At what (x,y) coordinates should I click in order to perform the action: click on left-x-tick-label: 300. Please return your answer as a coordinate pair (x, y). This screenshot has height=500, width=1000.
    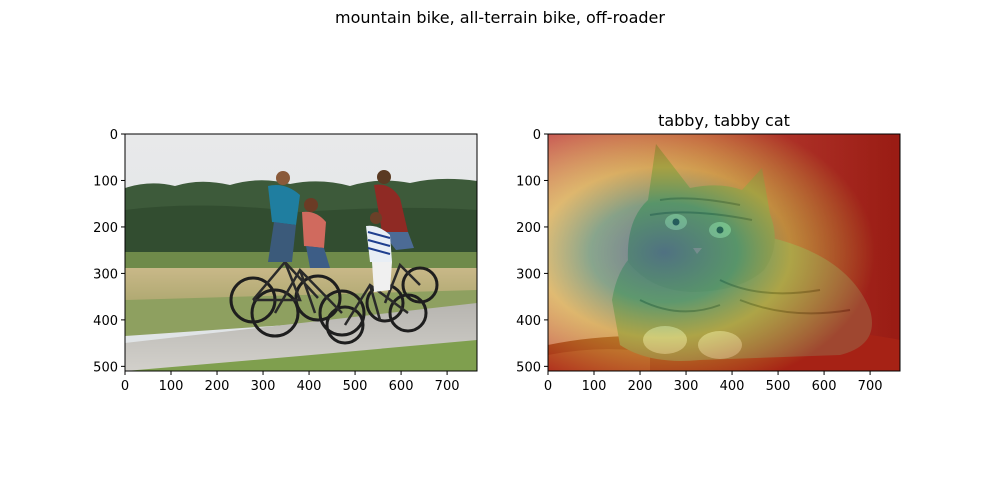
    Looking at the image, I should click on (263, 386).